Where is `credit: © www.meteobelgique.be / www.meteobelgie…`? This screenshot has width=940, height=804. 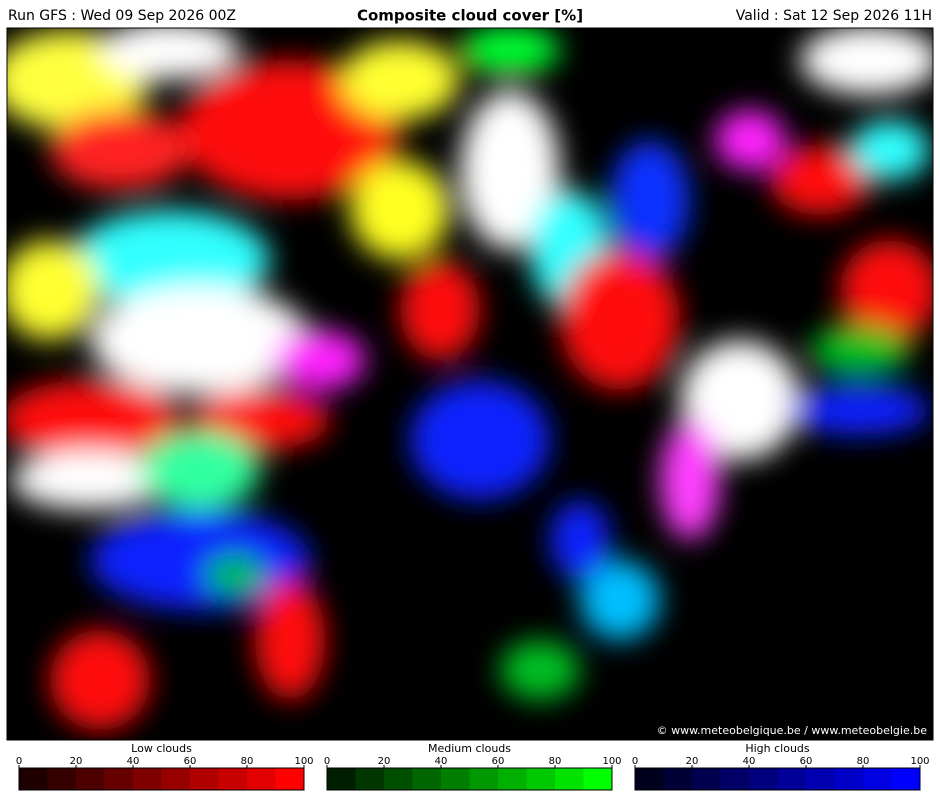
credit: © www.meteobelgique.be / www.meteobelgie… is located at coordinates (792, 730).